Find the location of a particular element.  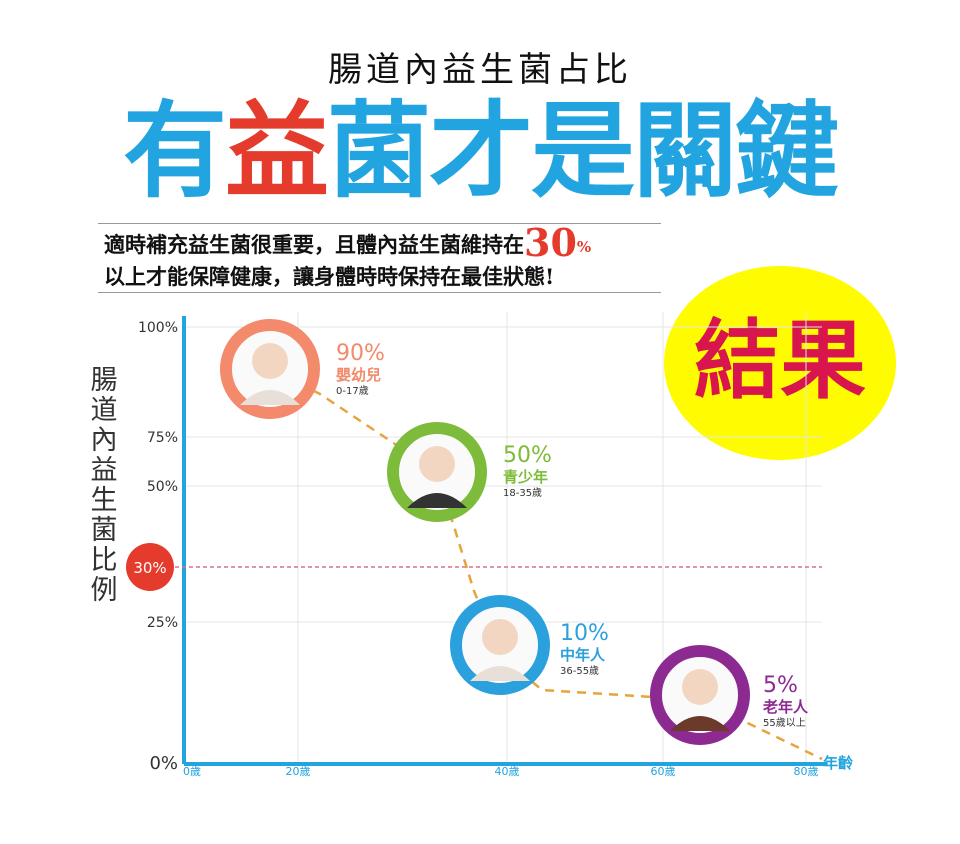

x-tick-label: 0歲 is located at coordinates (192, 771).